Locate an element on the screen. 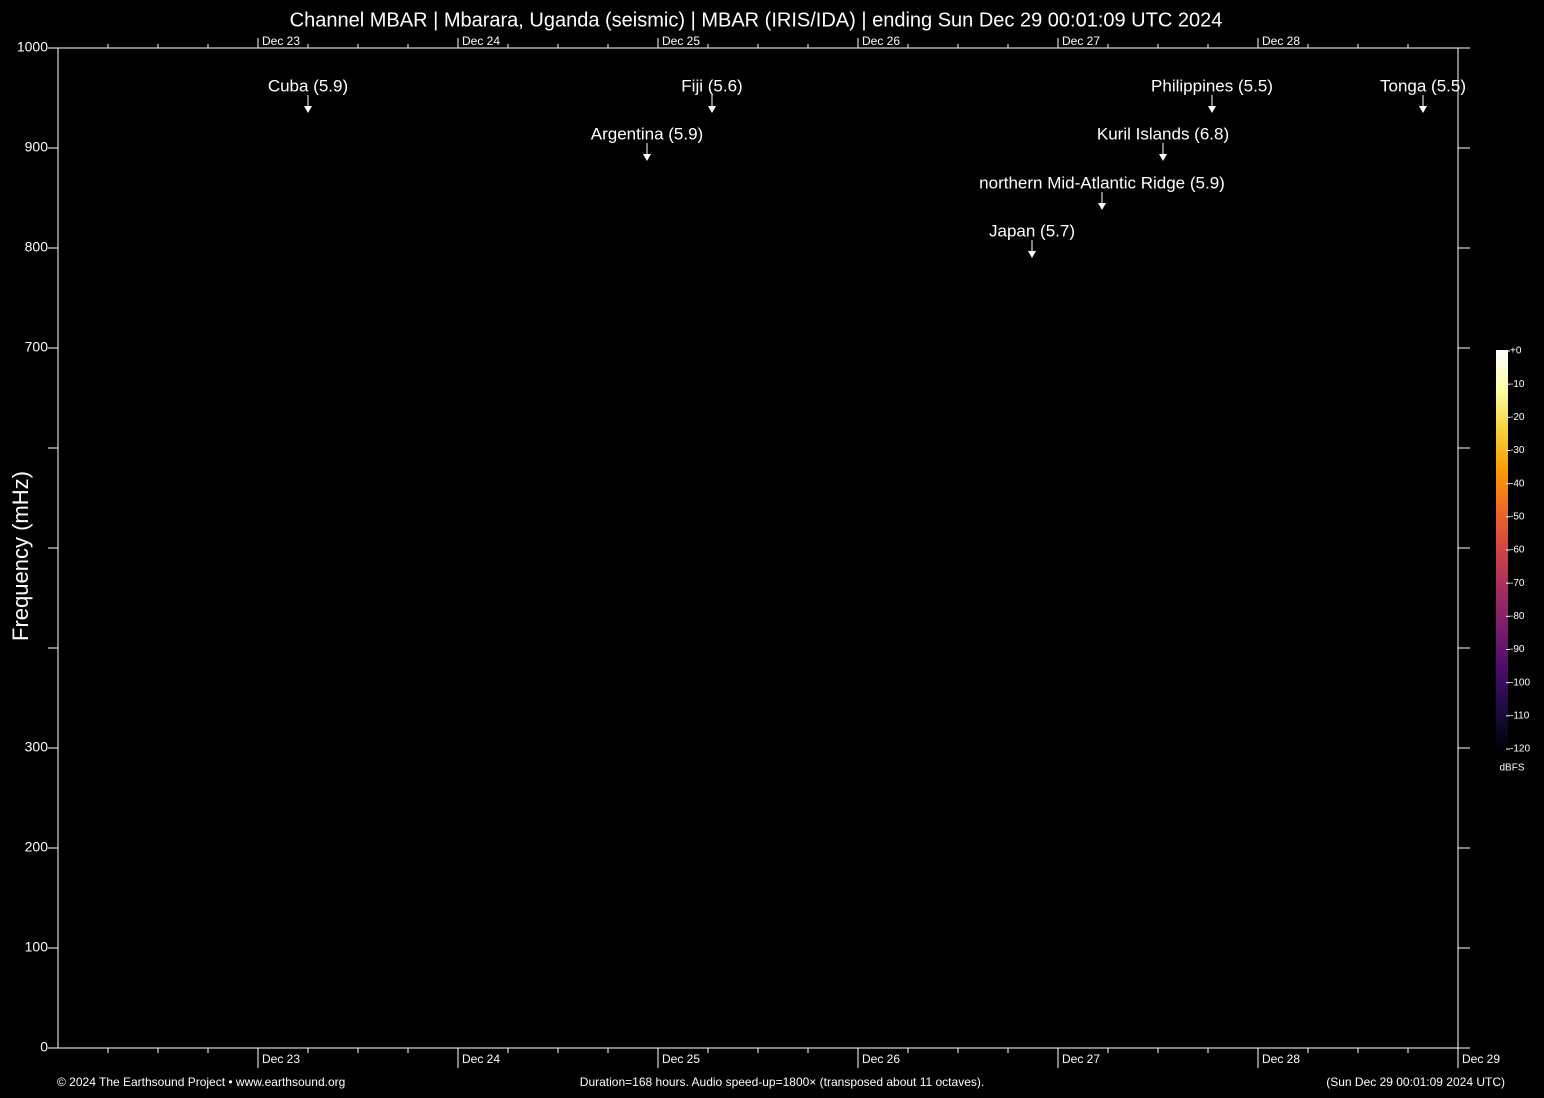 The image size is (1544, 1098). colorbar-tick-label: -30 is located at coordinates (1517, 450).